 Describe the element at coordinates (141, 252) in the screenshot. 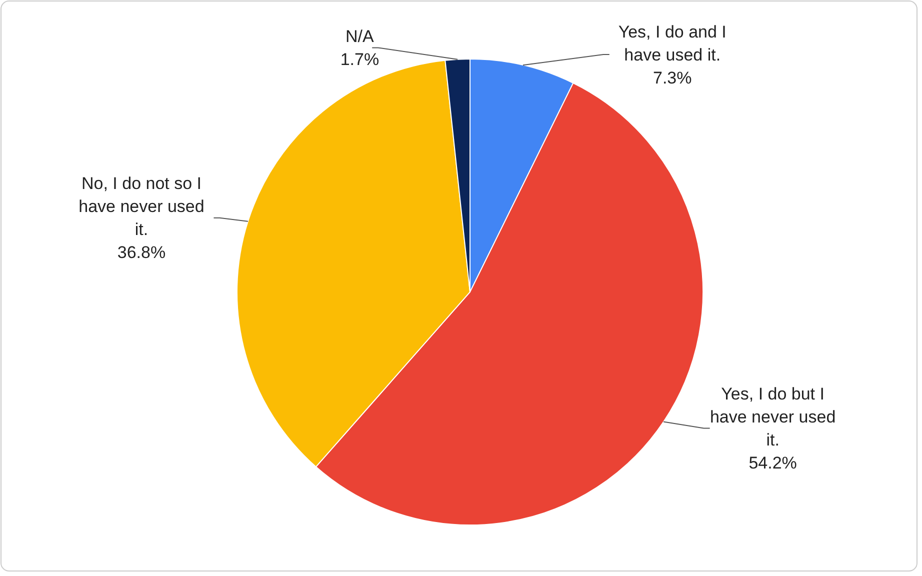

I see `data-label: 36.8%` at that location.